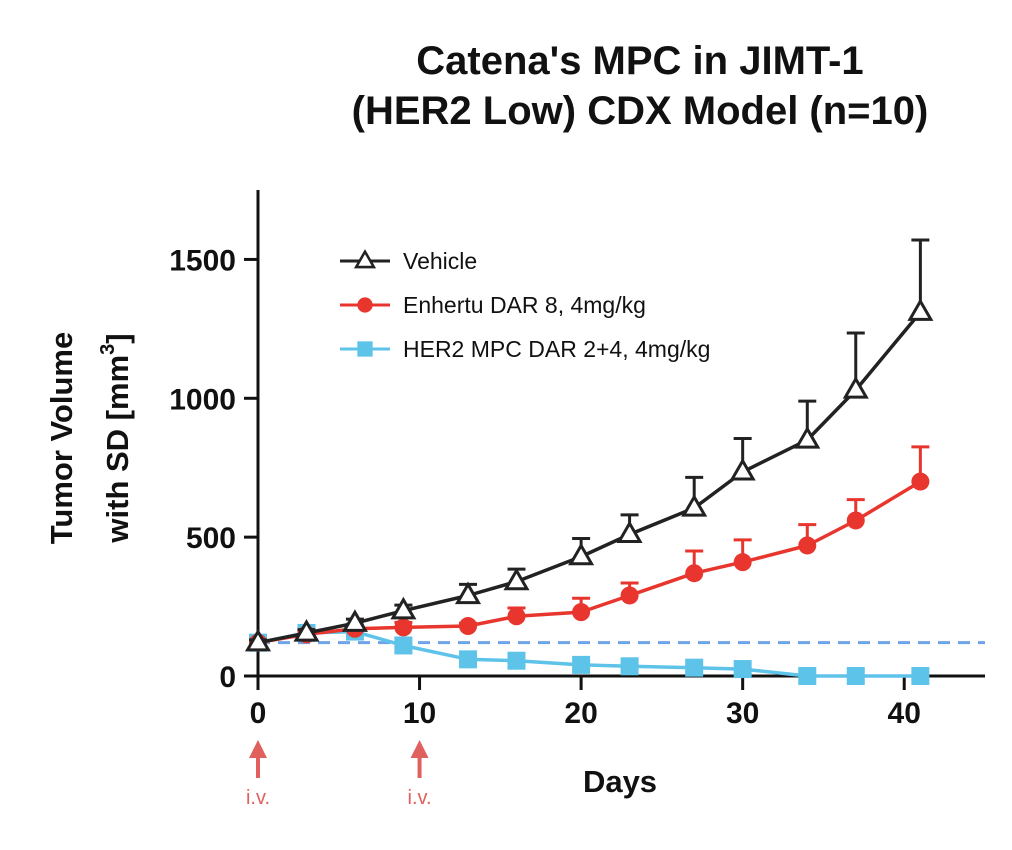  Describe the element at coordinates (420, 798) in the screenshot. I see `iv-label-1: i.v.` at that location.